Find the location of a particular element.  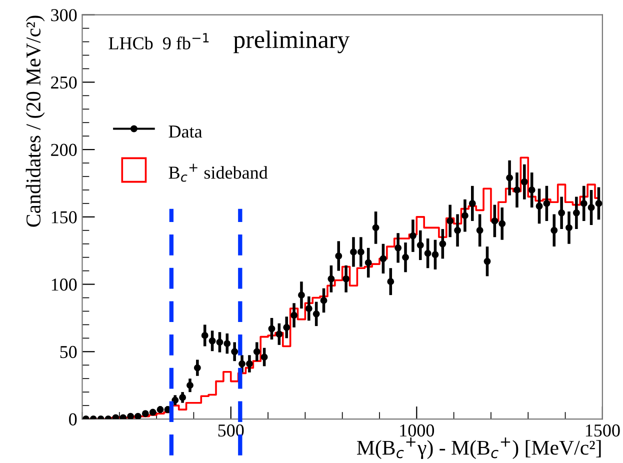

annotation: LHCb 9 fb$^{−1}$ is located at coordinates (158, 41).